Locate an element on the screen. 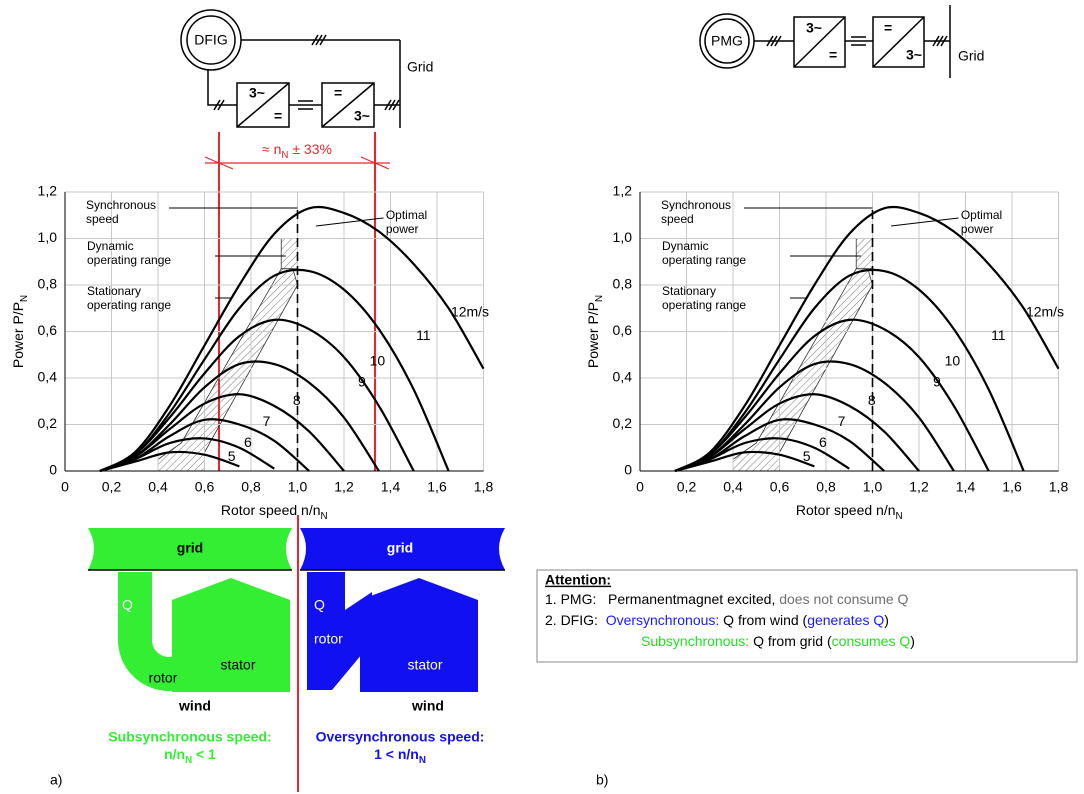 This screenshot has height=794, width=1084. attention-segment: 2. DFIG: is located at coordinates (575, 620).